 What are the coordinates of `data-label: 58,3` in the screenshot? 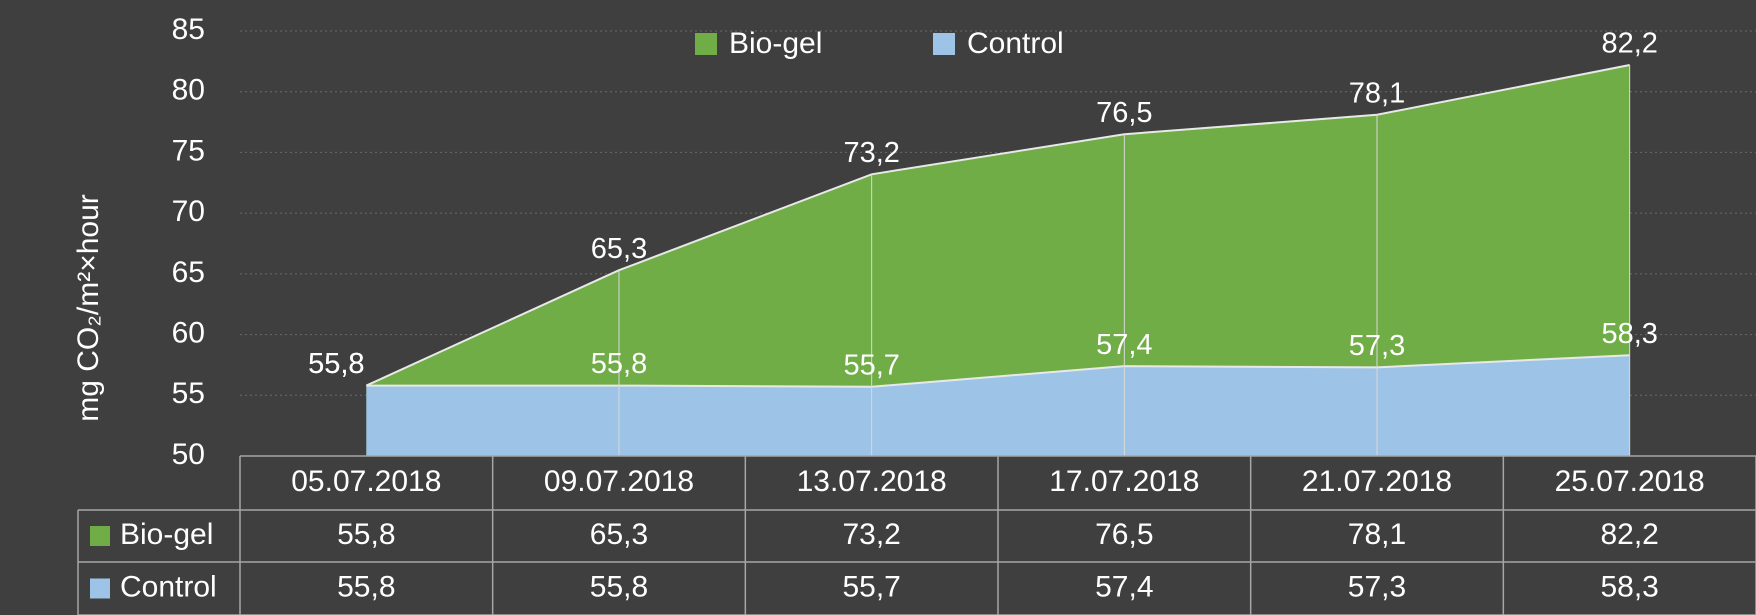 It's located at (1629, 334).